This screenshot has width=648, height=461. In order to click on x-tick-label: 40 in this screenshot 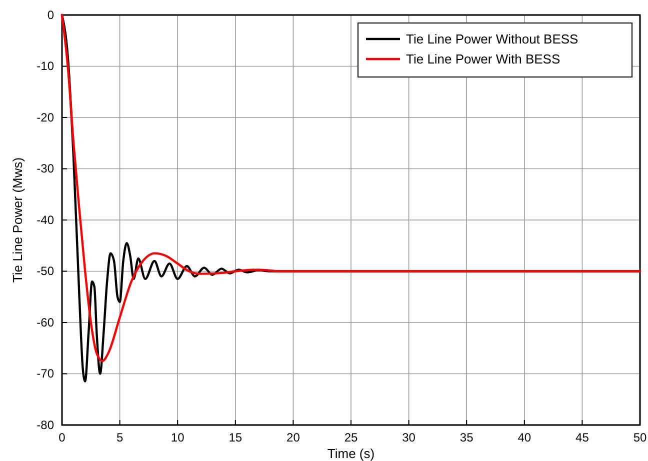, I will do `click(525, 437)`.